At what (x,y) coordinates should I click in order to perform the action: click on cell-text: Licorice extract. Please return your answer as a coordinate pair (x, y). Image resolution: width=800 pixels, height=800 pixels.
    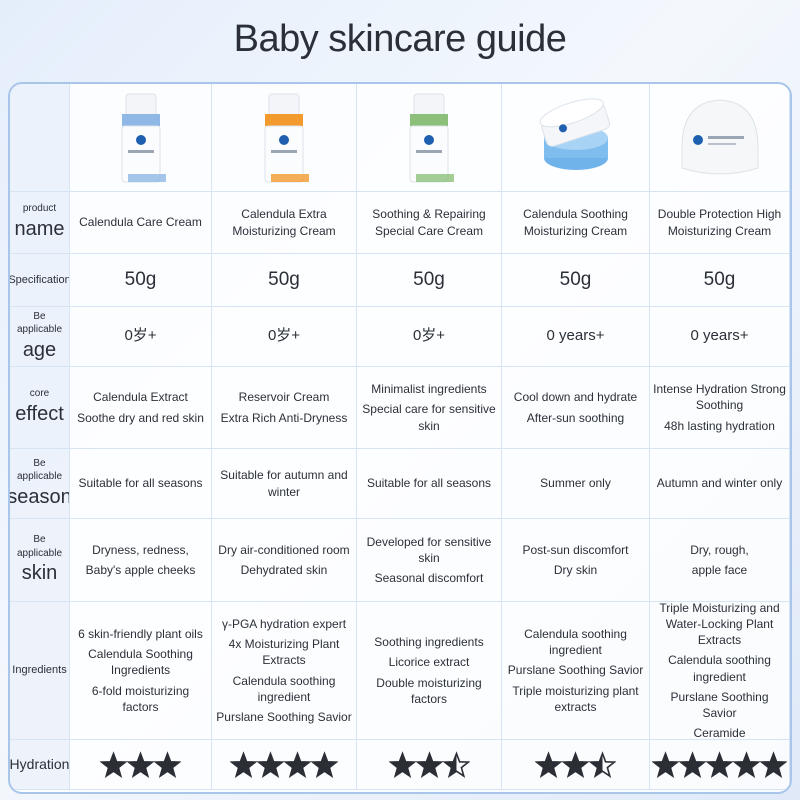
    Looking at the image, I should click on (429, 662).